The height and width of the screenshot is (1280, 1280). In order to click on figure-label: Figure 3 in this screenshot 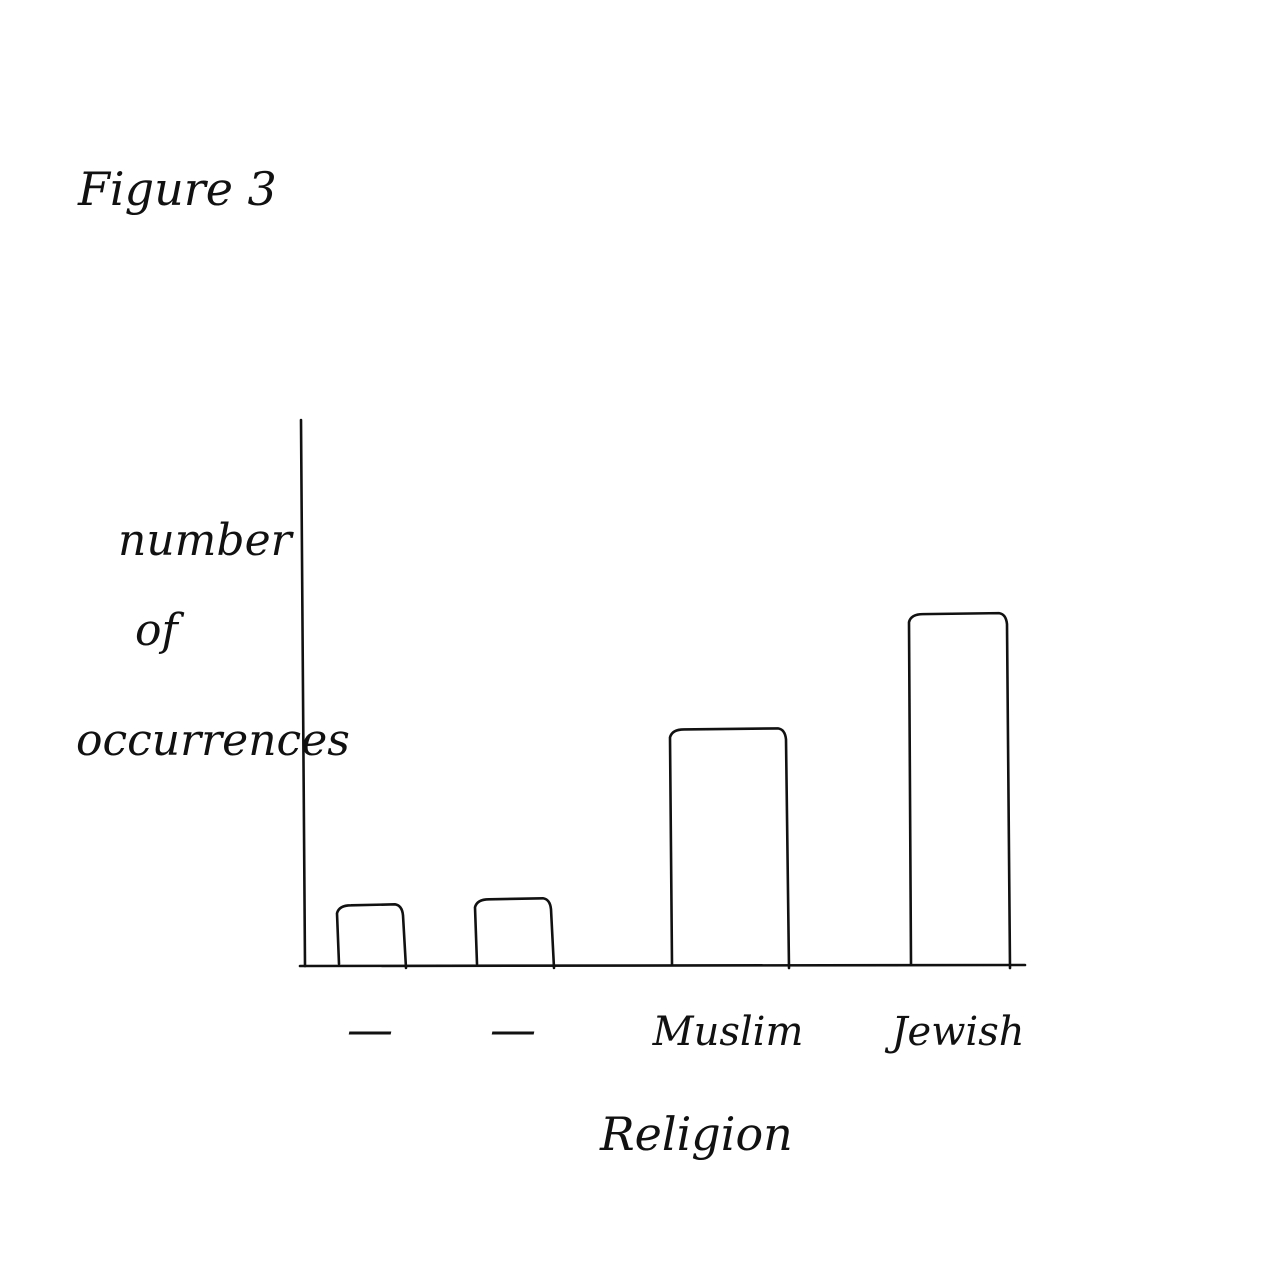, I will do `click(177, 189)`.